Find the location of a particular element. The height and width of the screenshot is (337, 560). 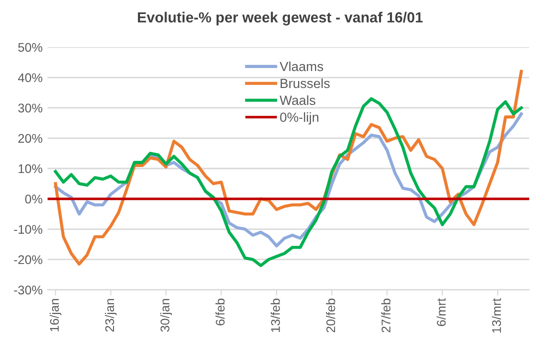

y-tick-label: 20% is located at coordinates (30, 138).